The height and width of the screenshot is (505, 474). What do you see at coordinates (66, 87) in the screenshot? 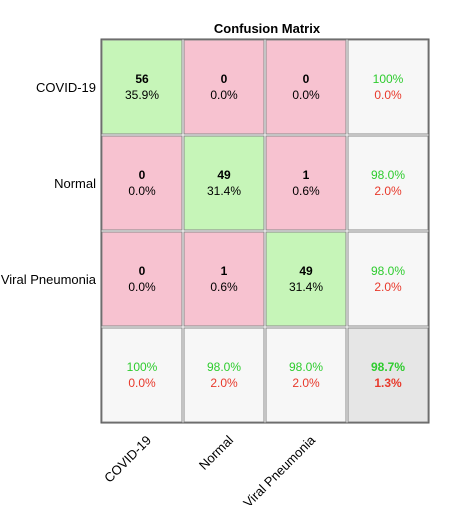
I see `row-label: COVID-19` at bounding box center [66, 87].